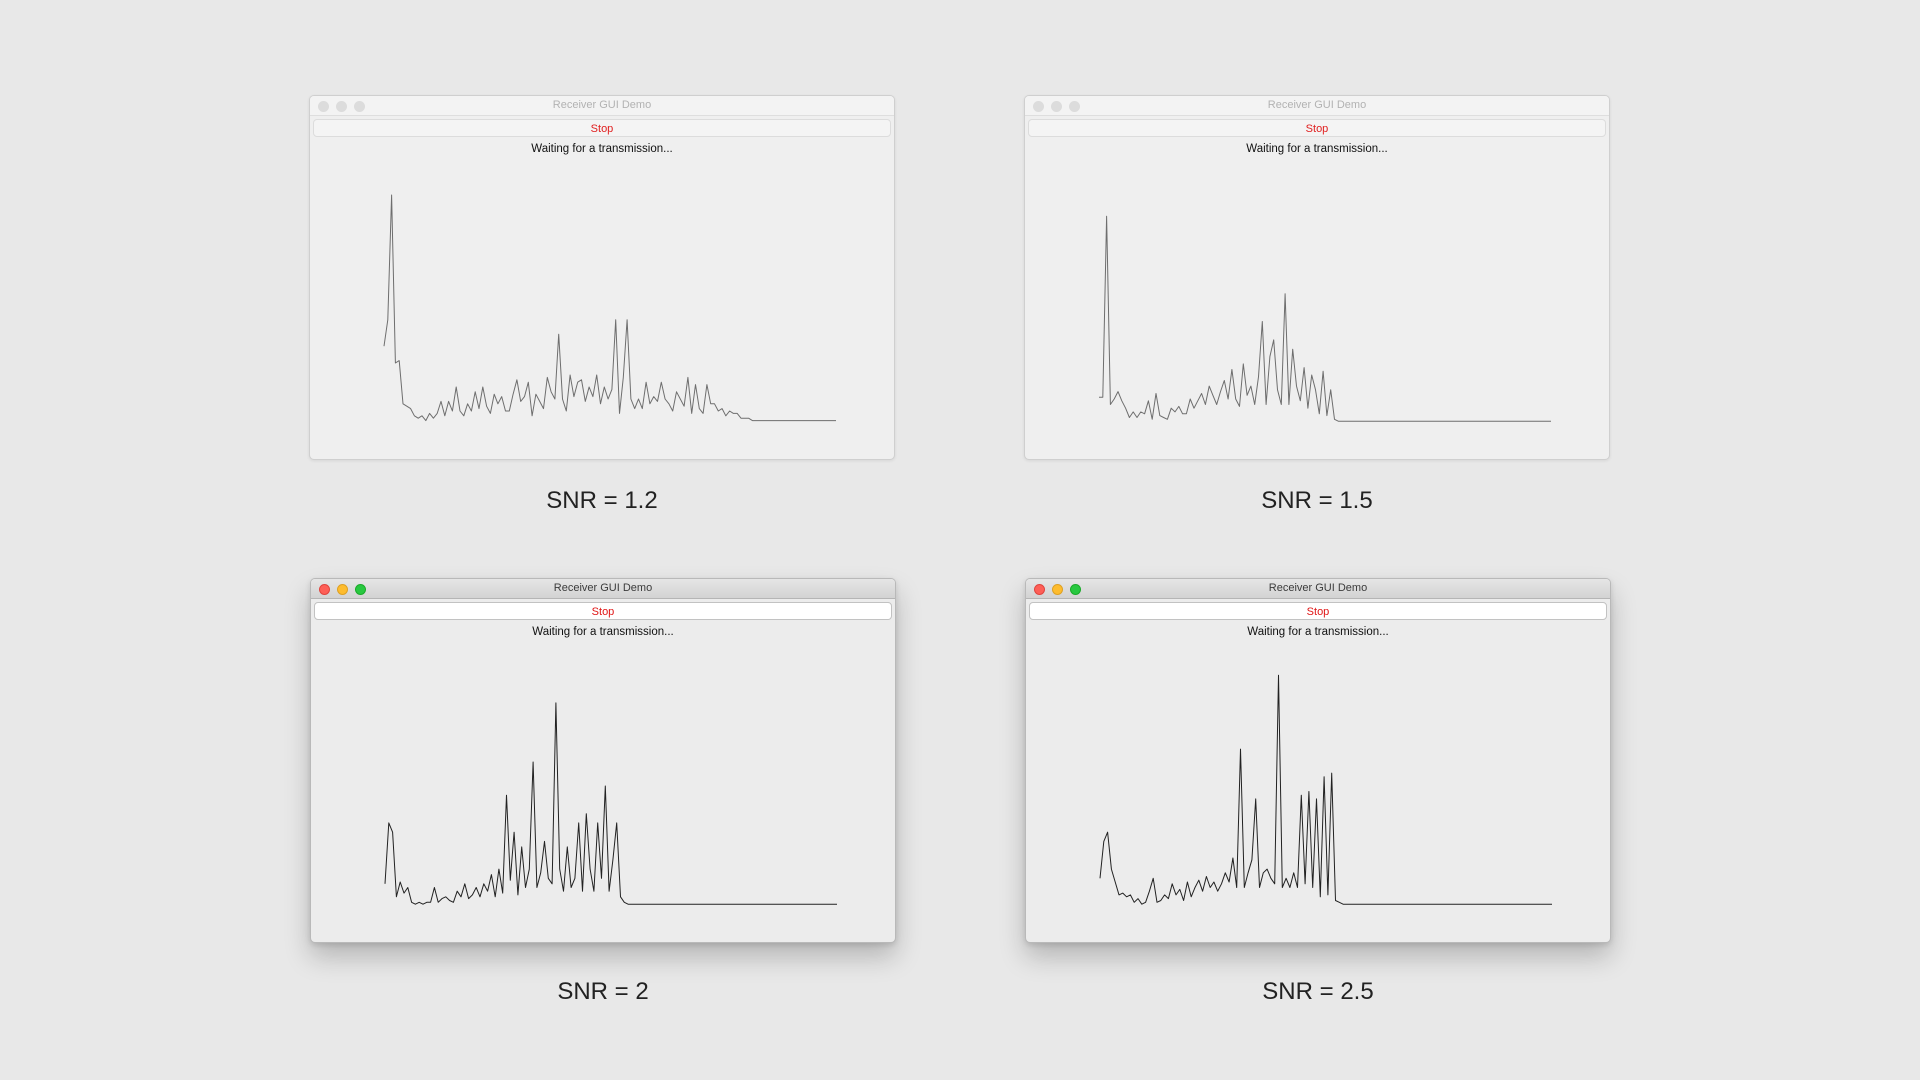  What do you see at coordinates (602, 500) in the screenshot?
I see `snr-caption: SNR = 1.2` at bounding box center [602, 500].